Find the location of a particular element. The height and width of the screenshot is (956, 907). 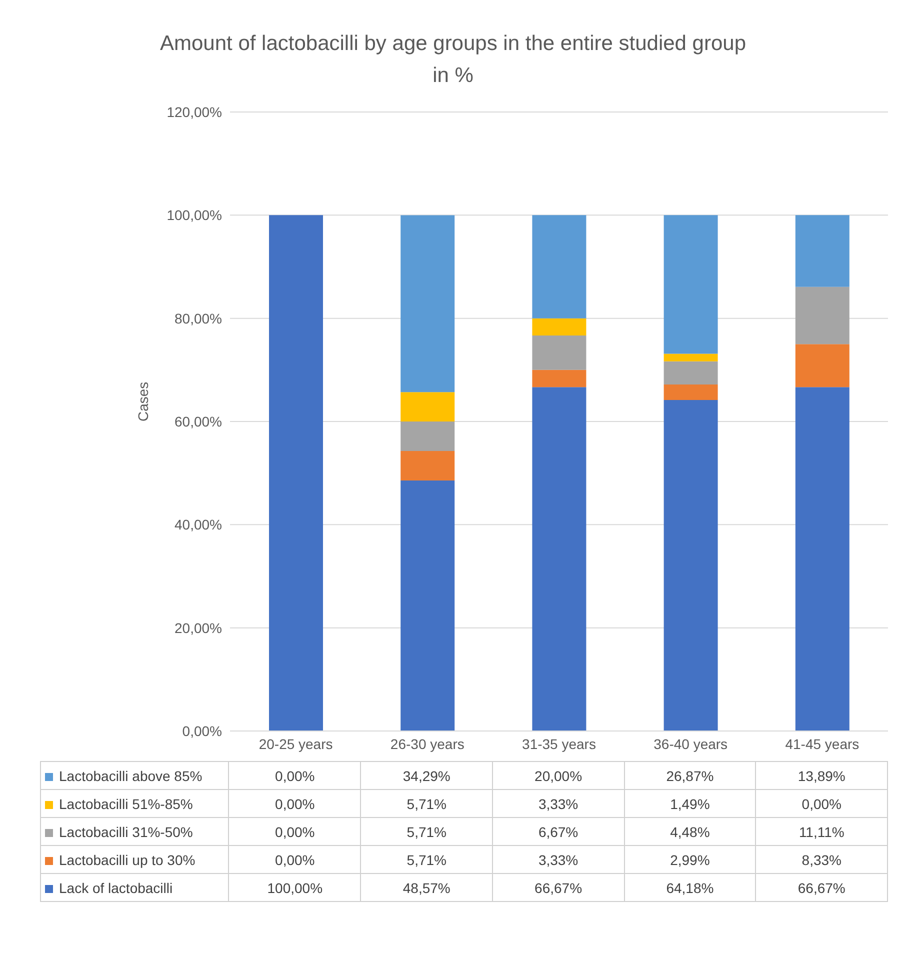

x-tick-label: 26-30 years is located at coordinates (427, 744).